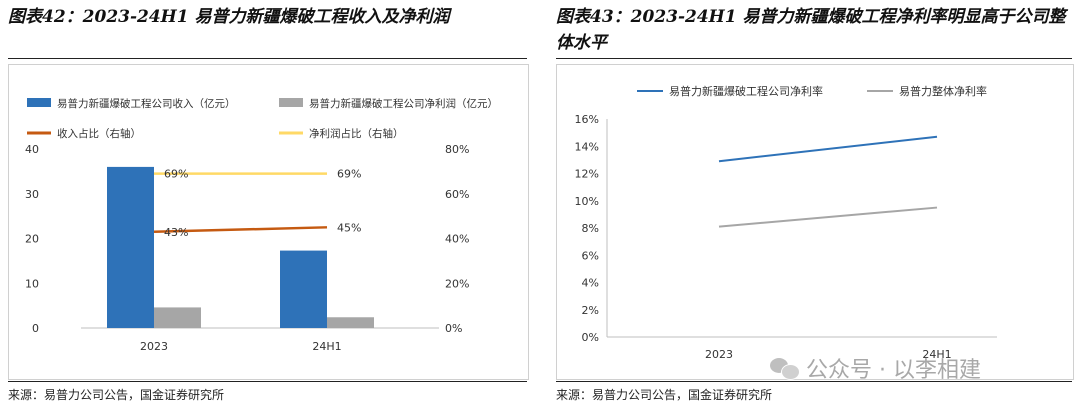  What do you see at coordinates (32, 283) in the screenshot?
I see `y-left-tick-label: 10` at bounding box center [32, 283].